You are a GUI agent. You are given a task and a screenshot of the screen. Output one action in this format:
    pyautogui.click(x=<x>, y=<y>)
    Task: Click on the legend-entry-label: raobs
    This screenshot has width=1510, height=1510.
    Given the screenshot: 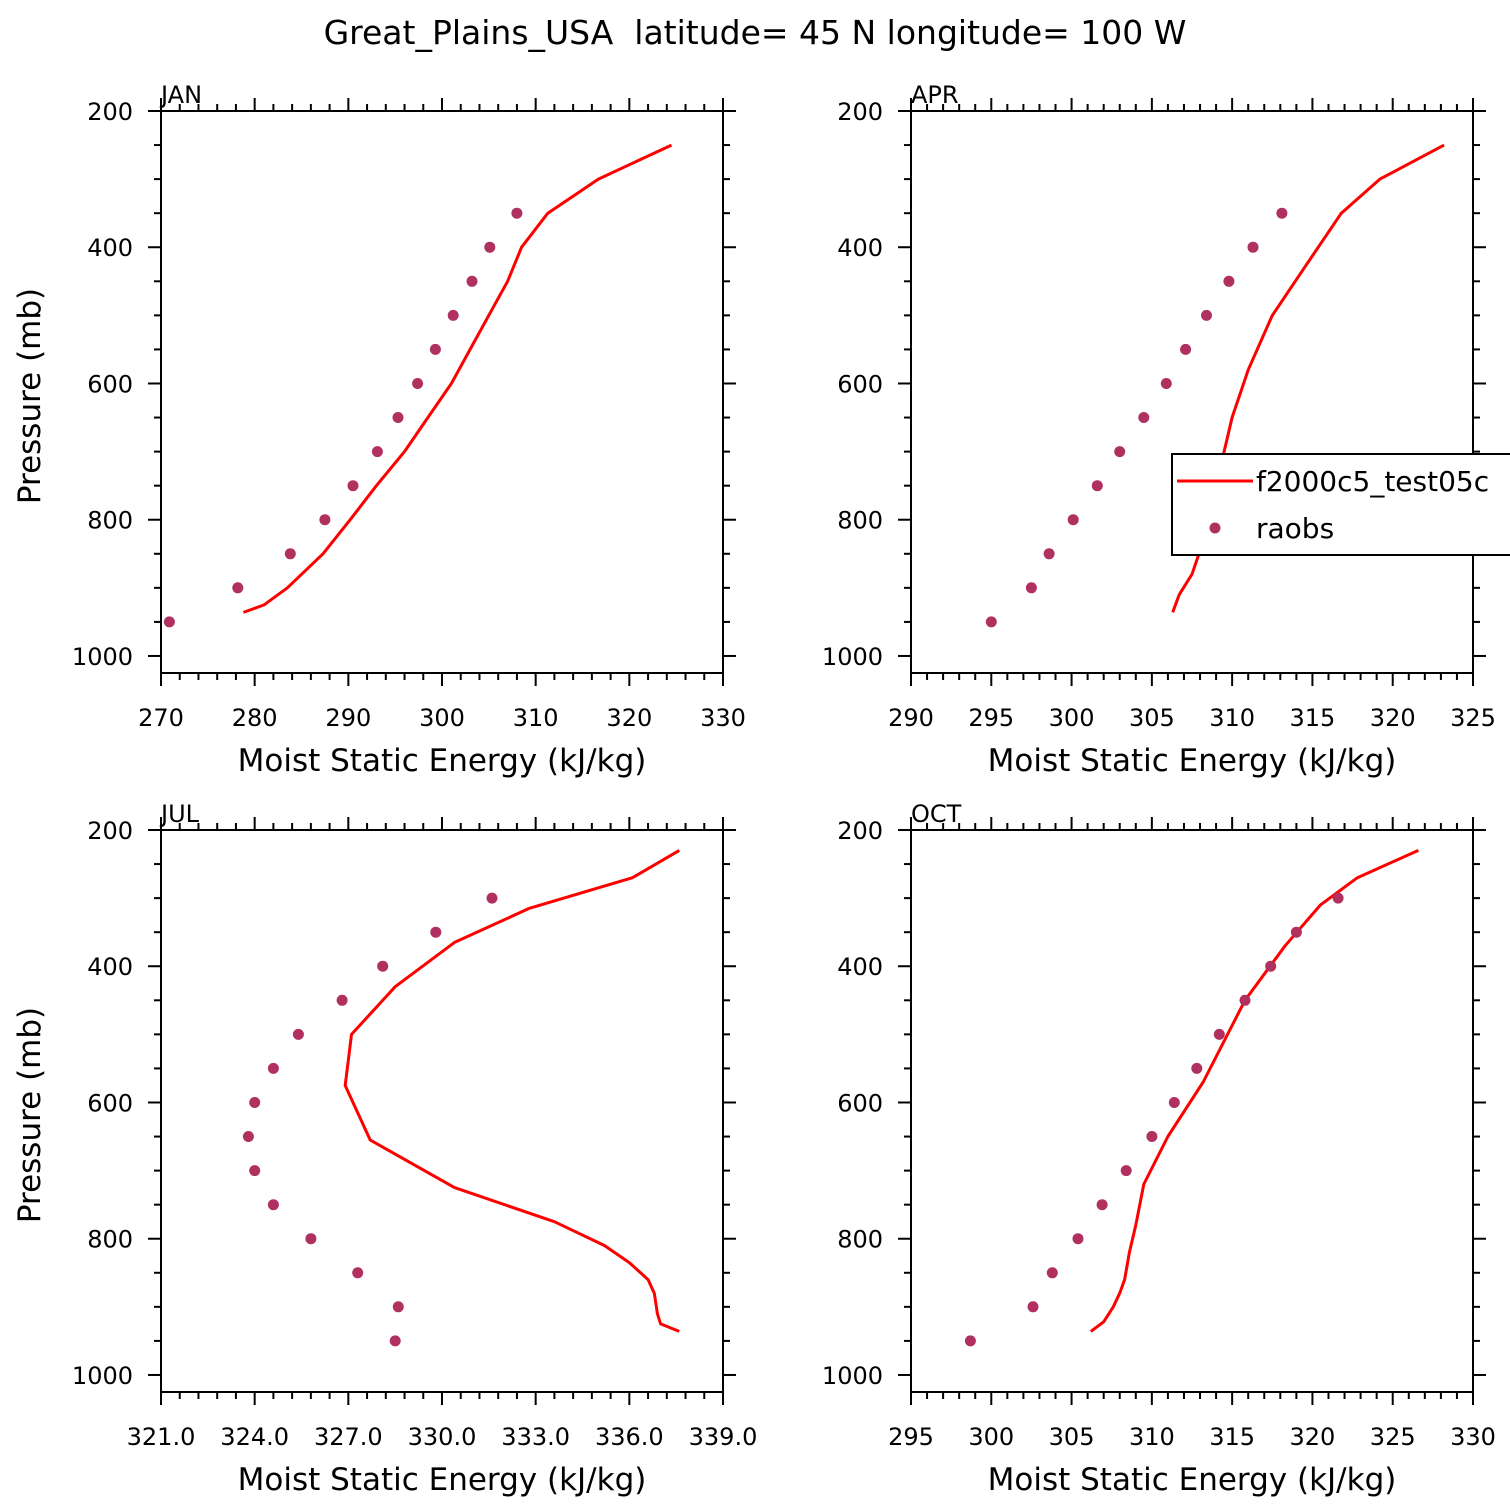 What is the action you would take?
    pyautogui.click(x=1295, y=528)
    